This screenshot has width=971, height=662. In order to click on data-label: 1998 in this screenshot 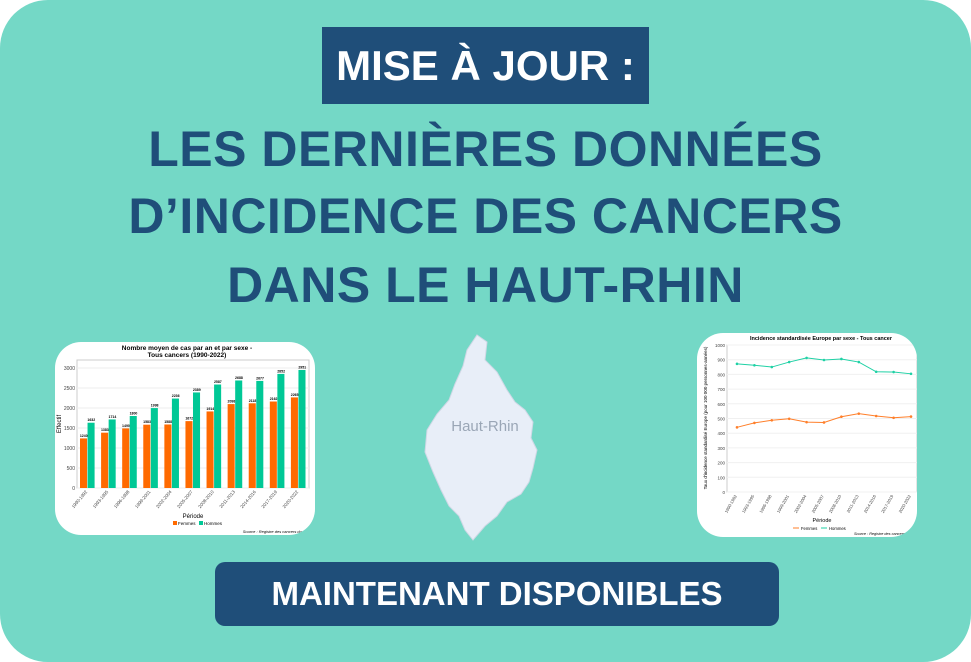, I will do `click(155, 406)`.